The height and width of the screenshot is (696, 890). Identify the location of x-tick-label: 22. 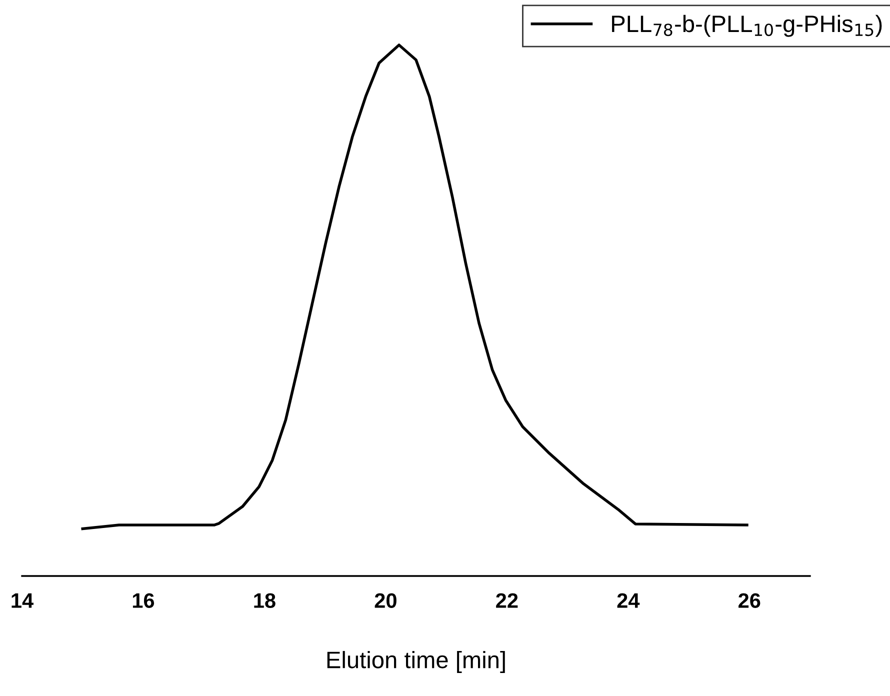
(507, 600).